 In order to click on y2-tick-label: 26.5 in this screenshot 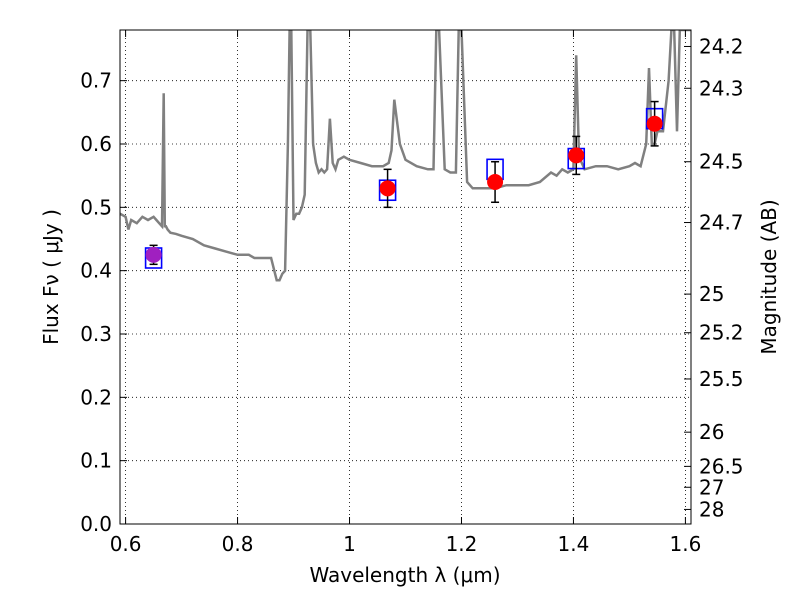, I will do `click(721, 466)`.